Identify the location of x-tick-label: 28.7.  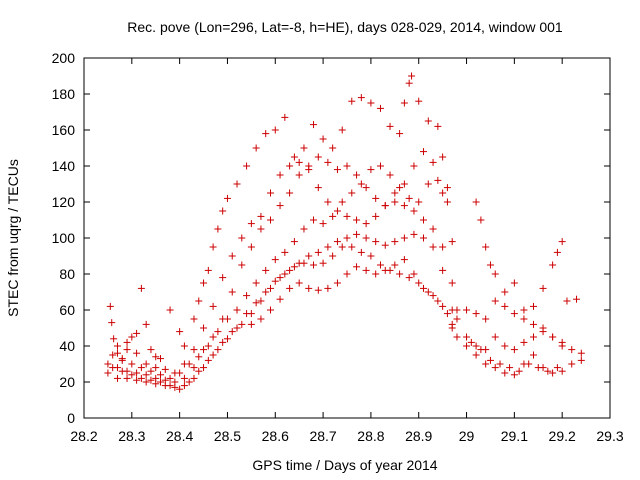
(322, 436).